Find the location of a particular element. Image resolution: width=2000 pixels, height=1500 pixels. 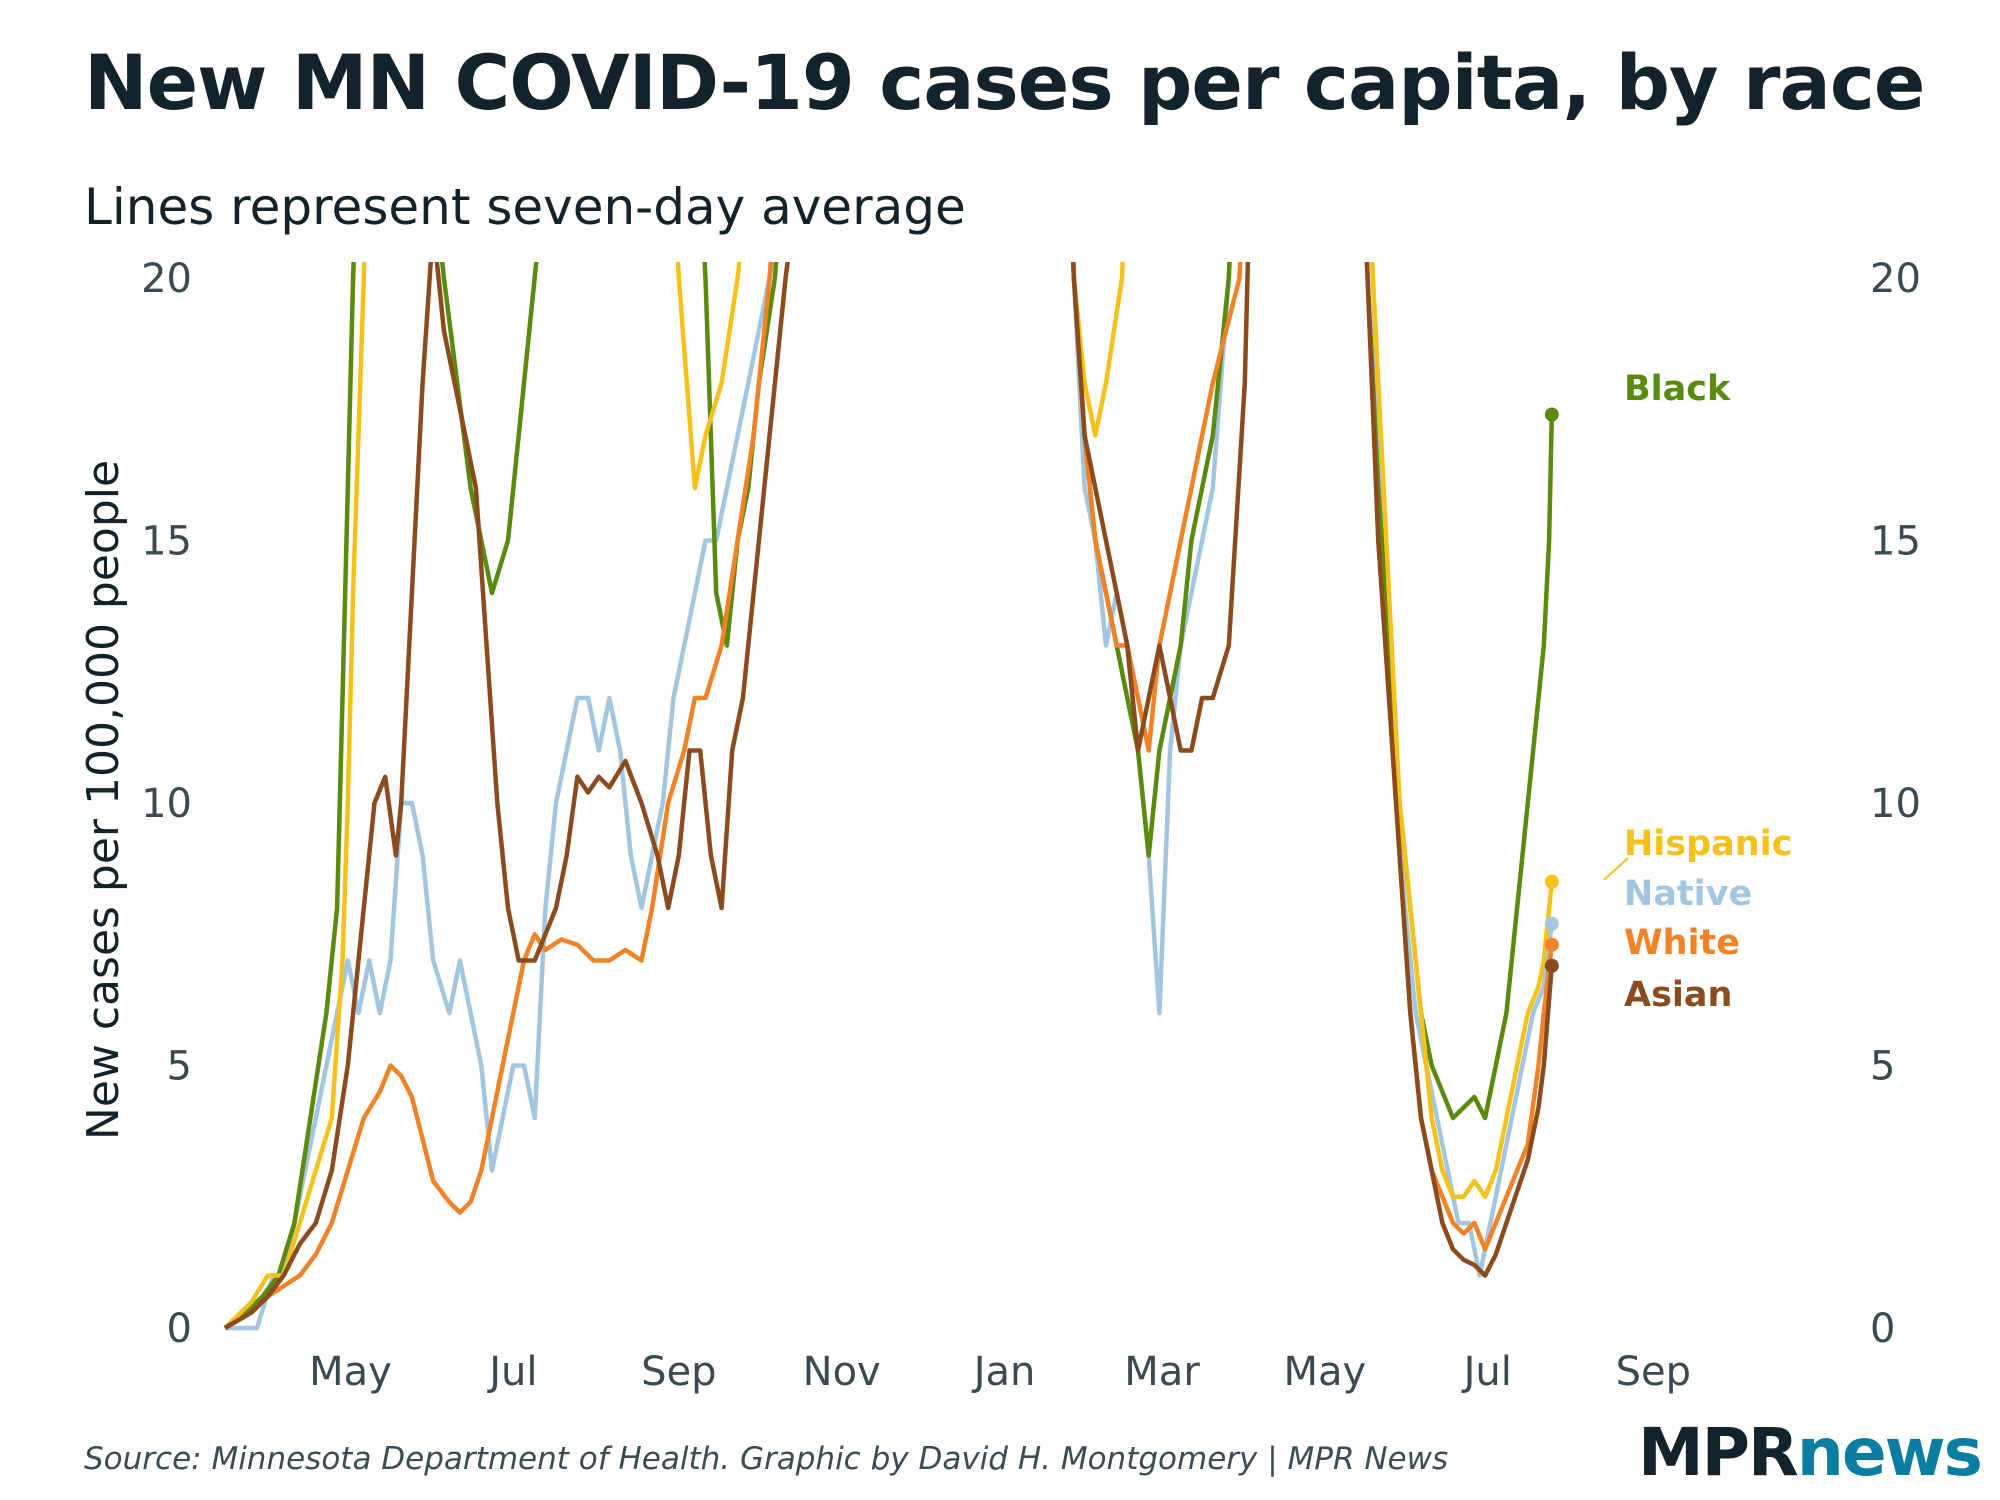

y-axis-left: 0 5 10 15 20 is located at coordinates (166, 804).